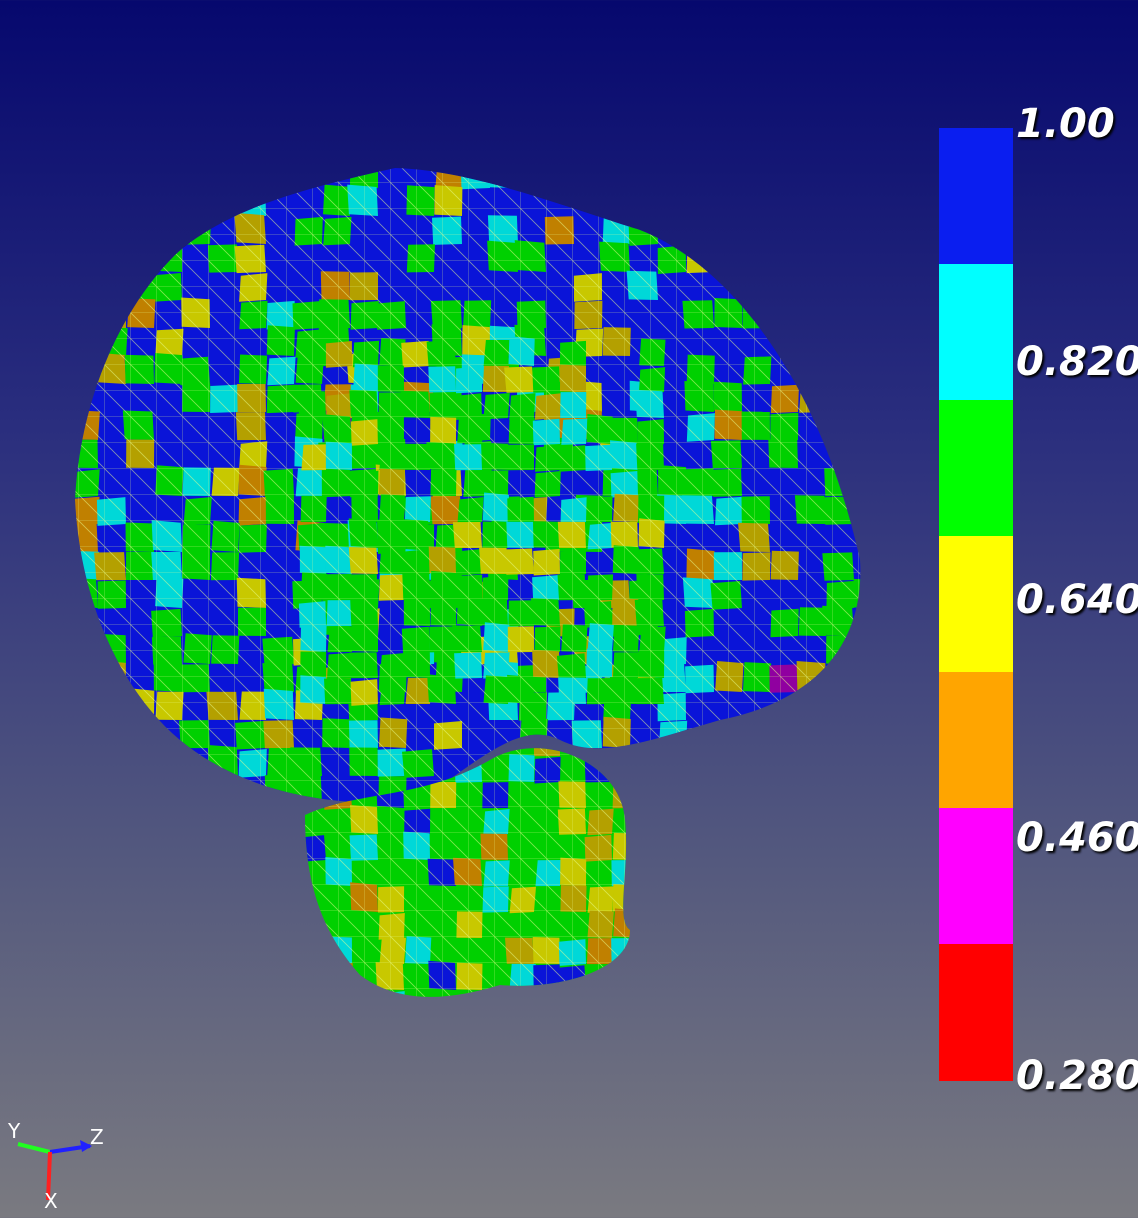  I want to click on colorbar-label-2: 0.820, so click(1077, 362).